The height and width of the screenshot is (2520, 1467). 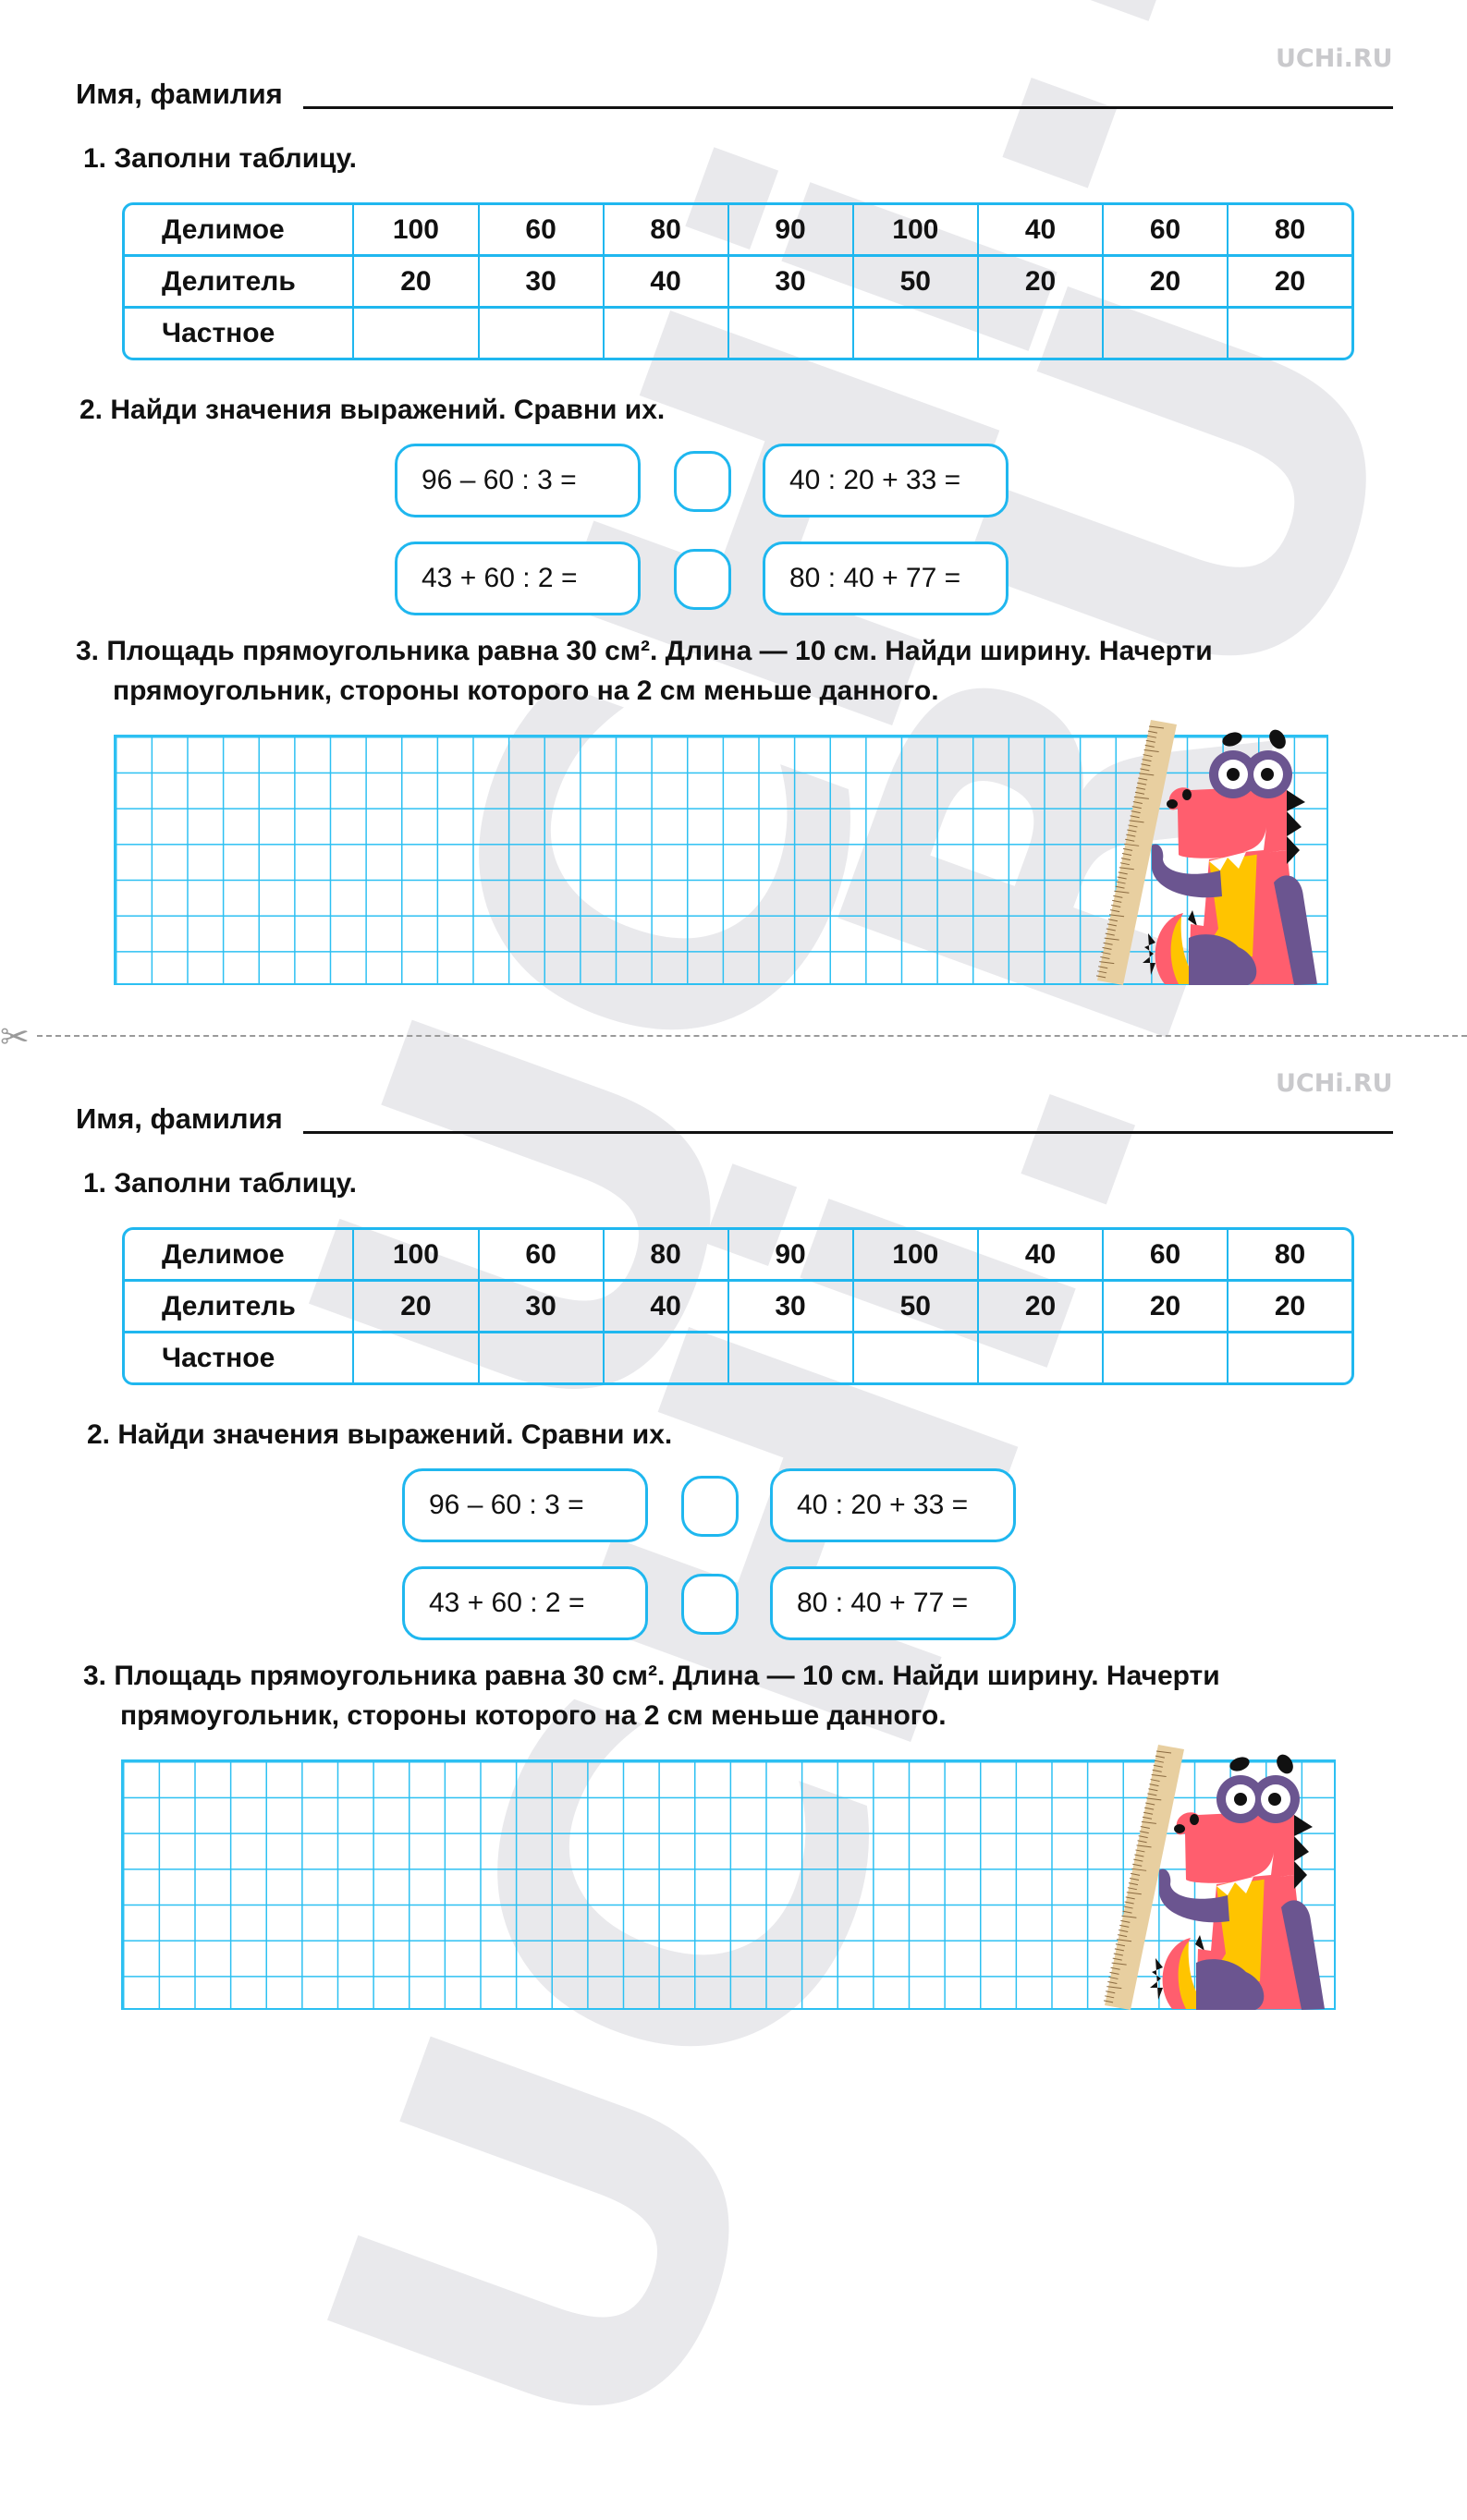 I want to click on cut-line, so click(x=752, y=1036).